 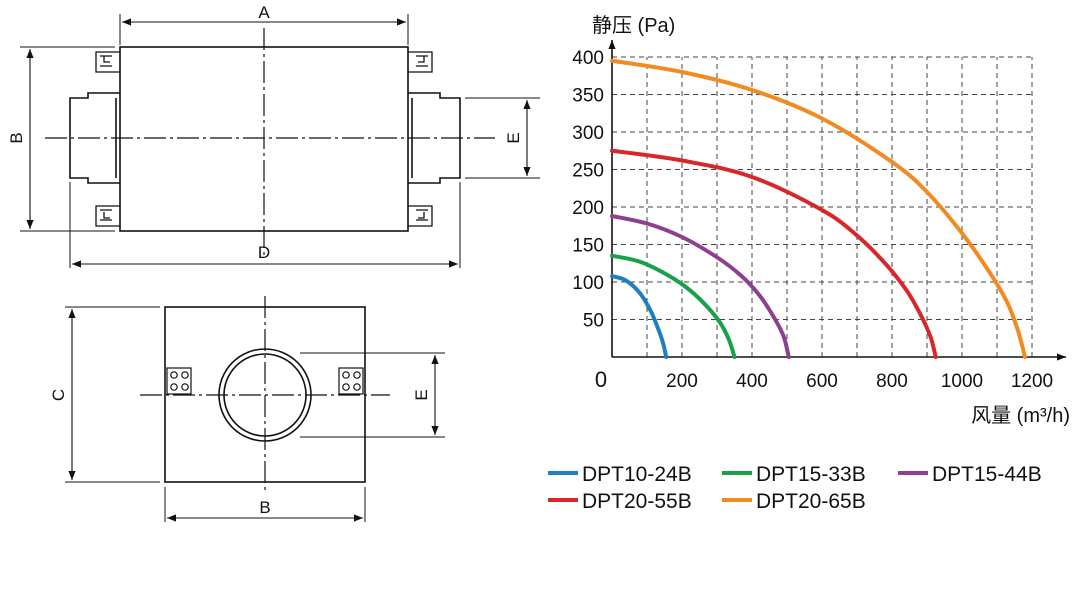 I want to click on y-tick-label: 100, so click(x=588, y=283).